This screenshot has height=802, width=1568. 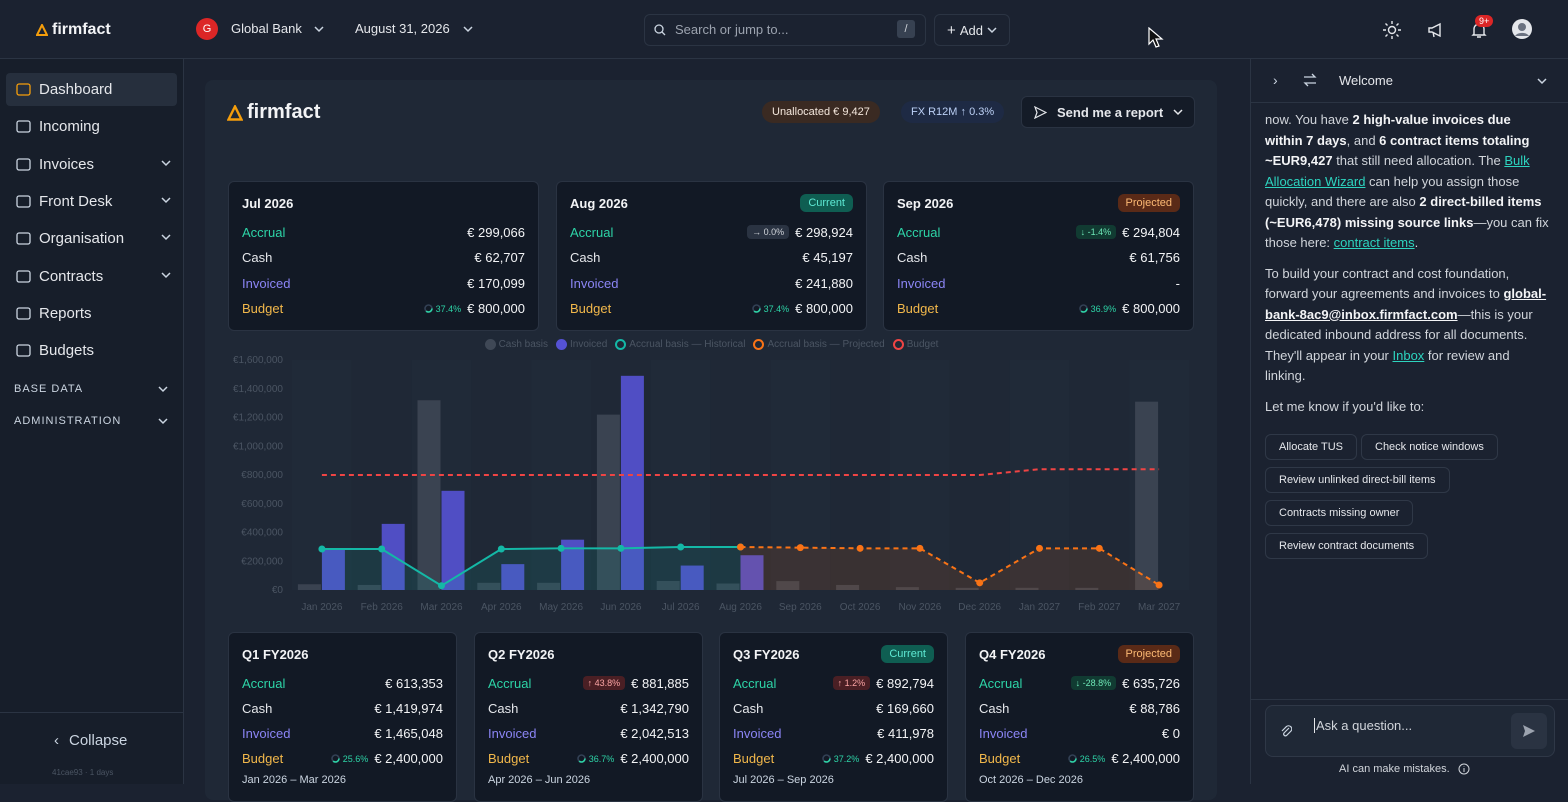 What do you see at coordinates (1436, 30) in the screenshot?
I see `announcements` at bounding box center [1436, 30].